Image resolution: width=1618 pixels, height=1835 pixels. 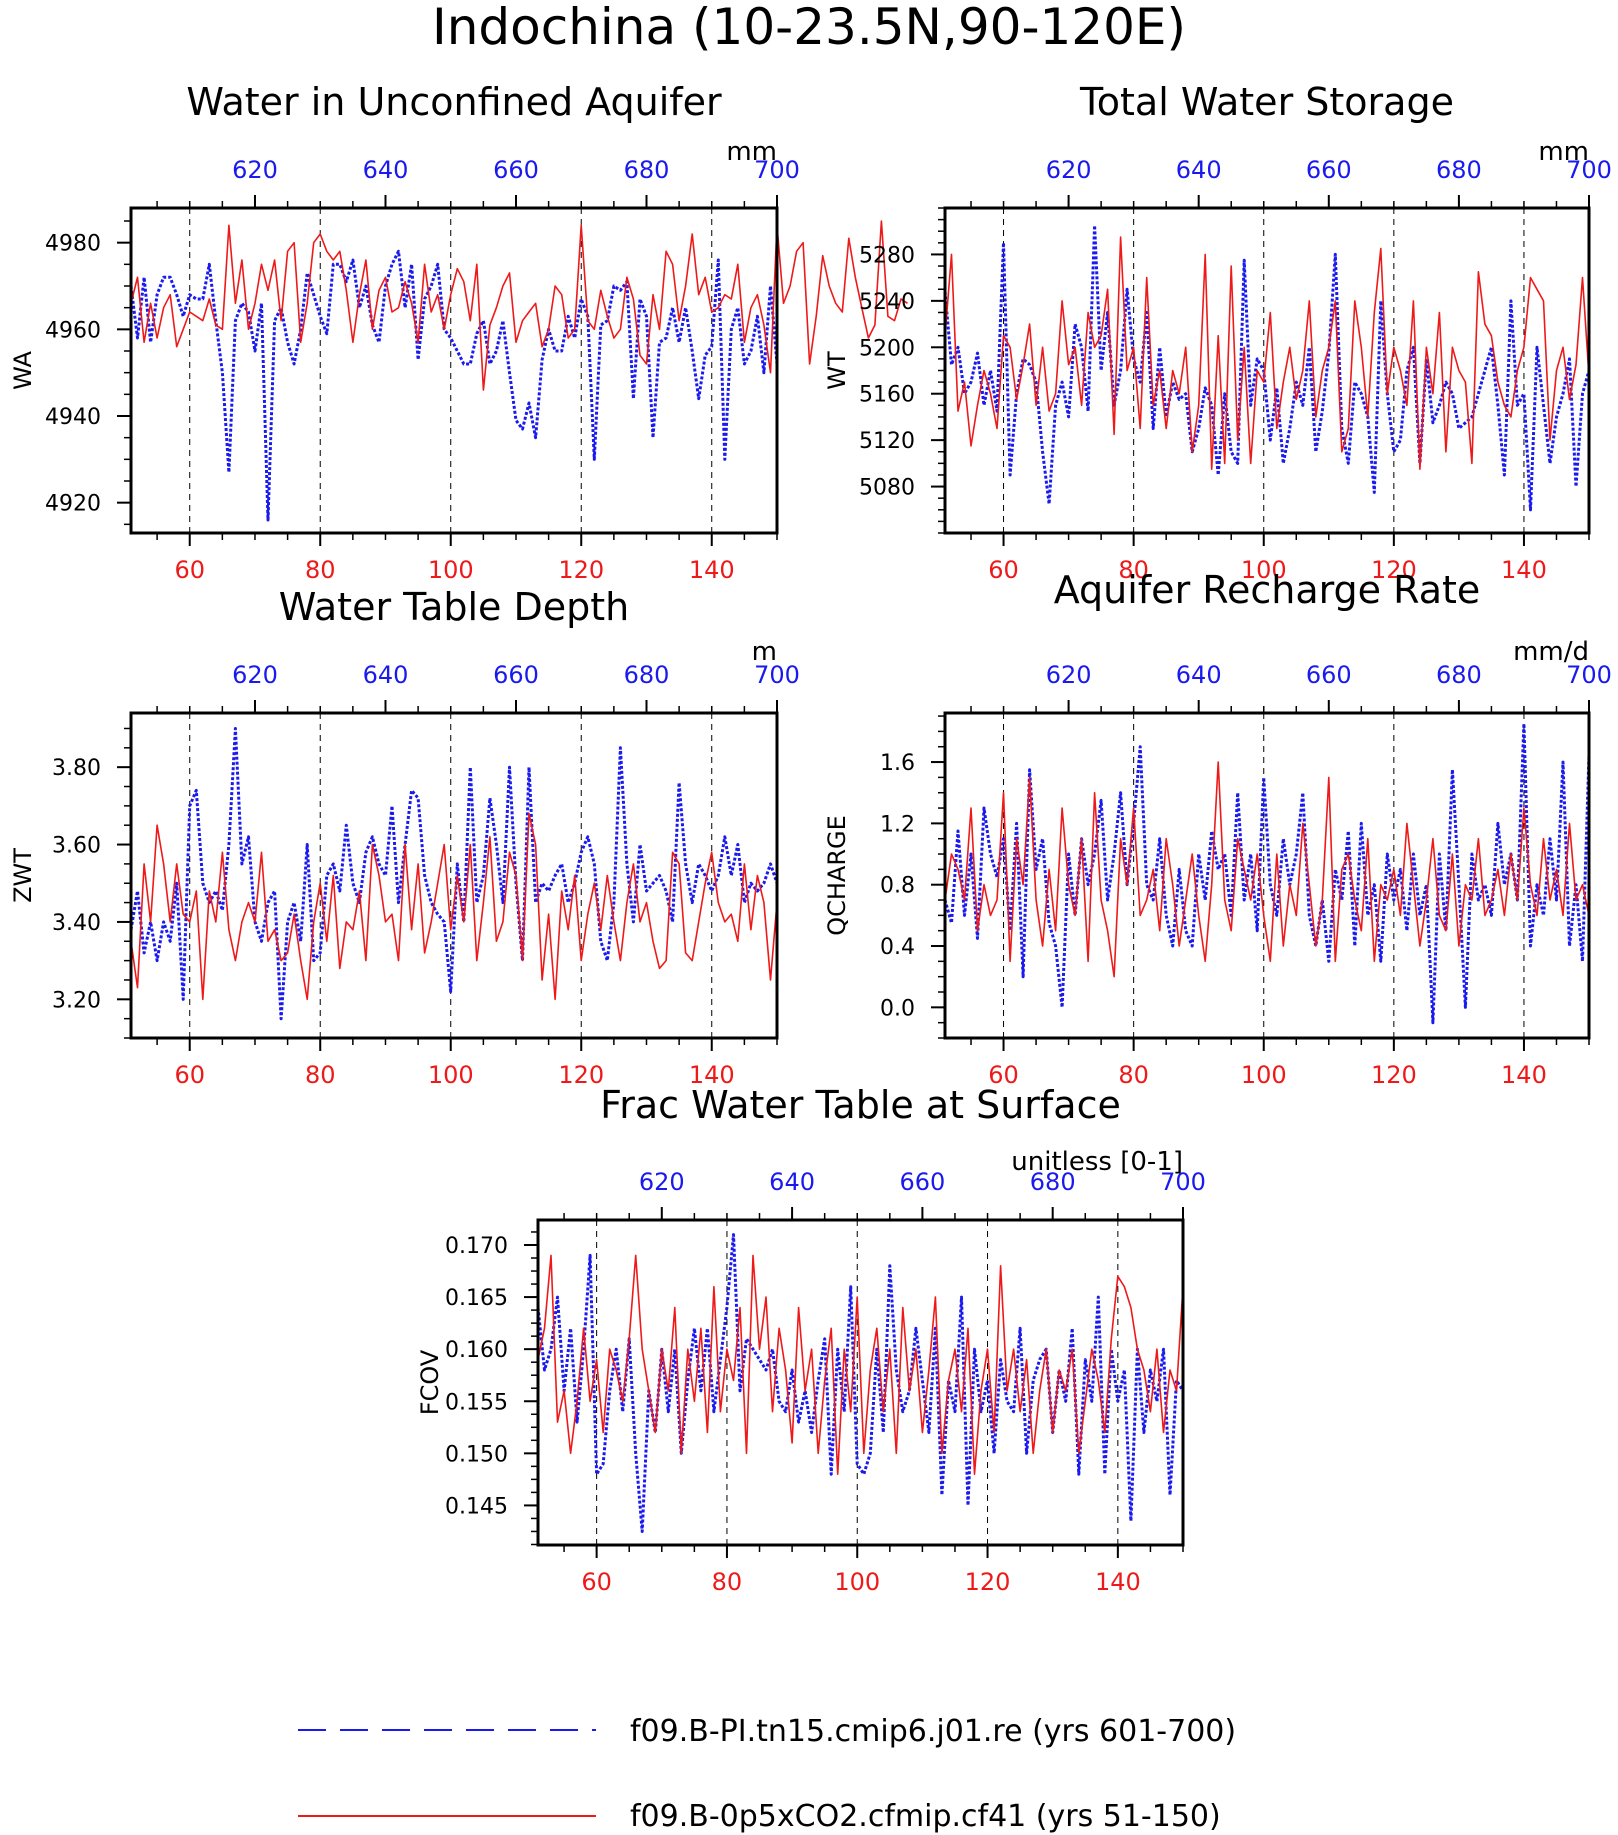 What do you see at coordinates (73, 417) in the screenshot?
I see `y-tick-label: 4940` at bounding box center [73, 417].